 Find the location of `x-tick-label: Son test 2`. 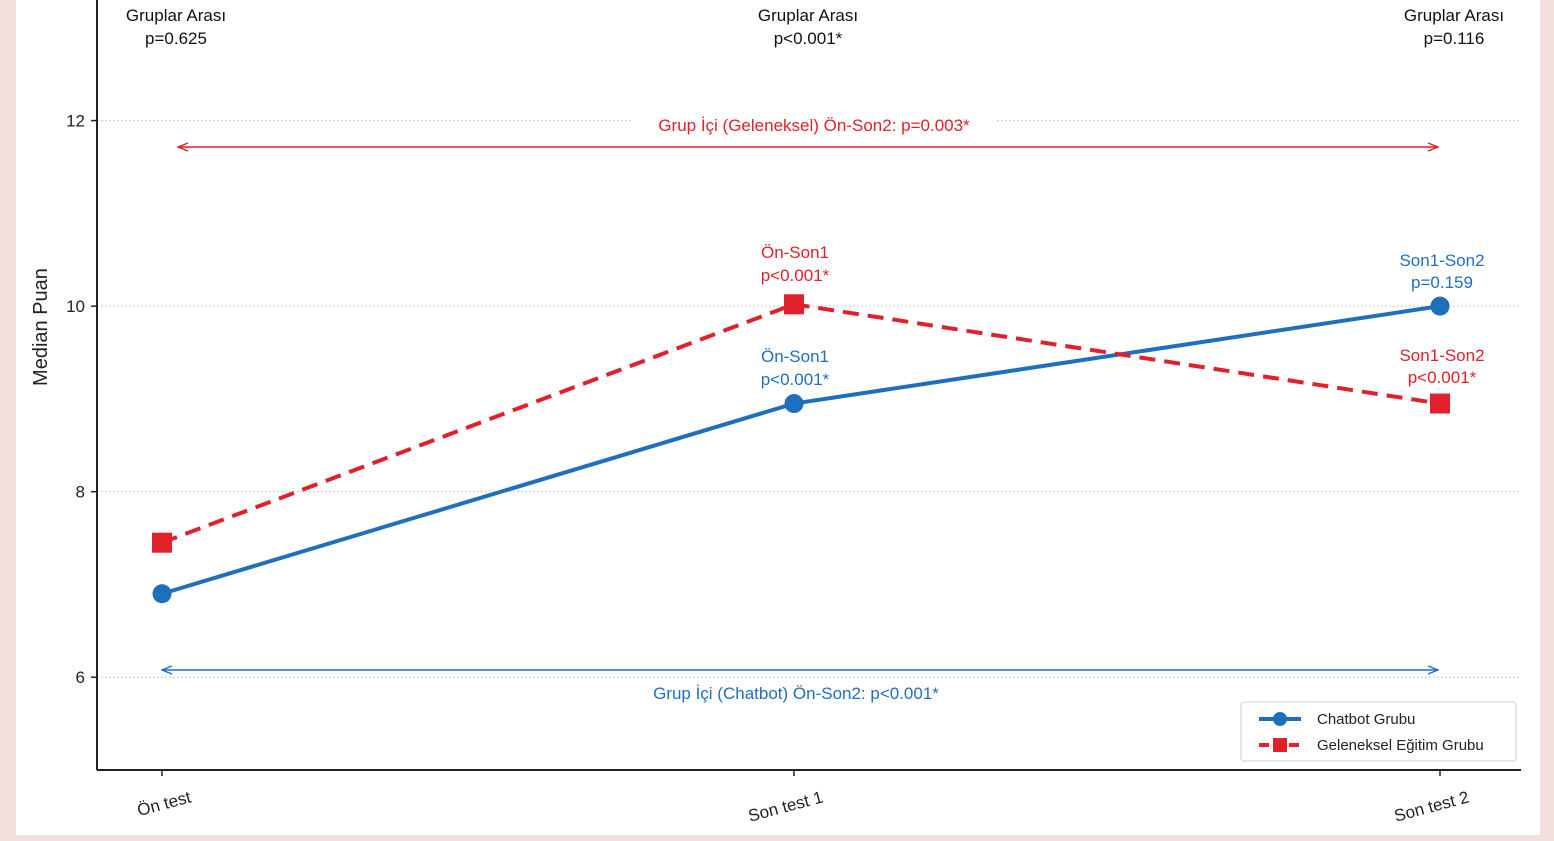

x-tick-label: Son test 2 is located at coordinates (1431, 807).